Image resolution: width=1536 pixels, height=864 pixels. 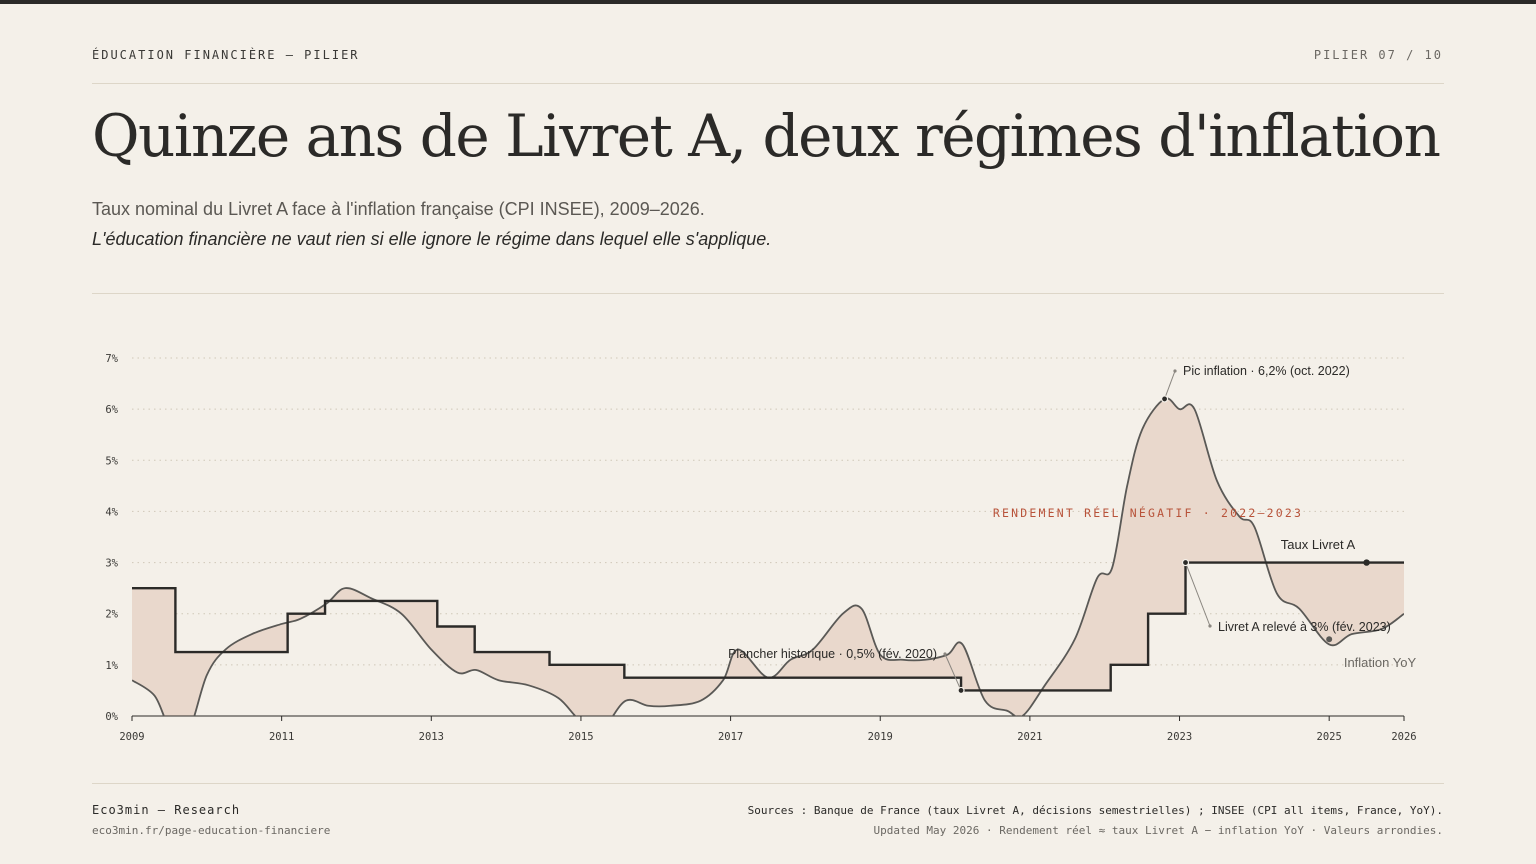 I want to click on x-tick-label: 2015, so click(x=580, y=737).